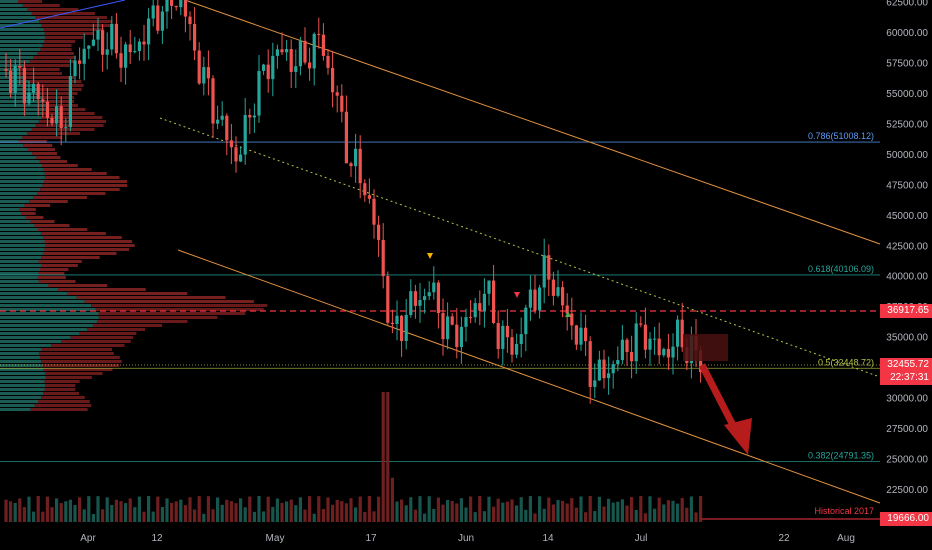  What do you see at coordinates (705, 347) in the screenshot?
I see `resistance-box` at bounding box center [705, 347].